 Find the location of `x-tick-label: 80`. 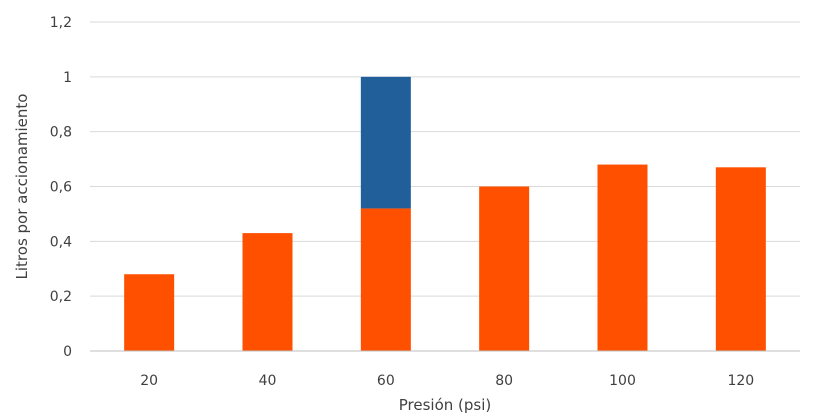

x-tick-label: 80 is located at coordinates (504, 381).